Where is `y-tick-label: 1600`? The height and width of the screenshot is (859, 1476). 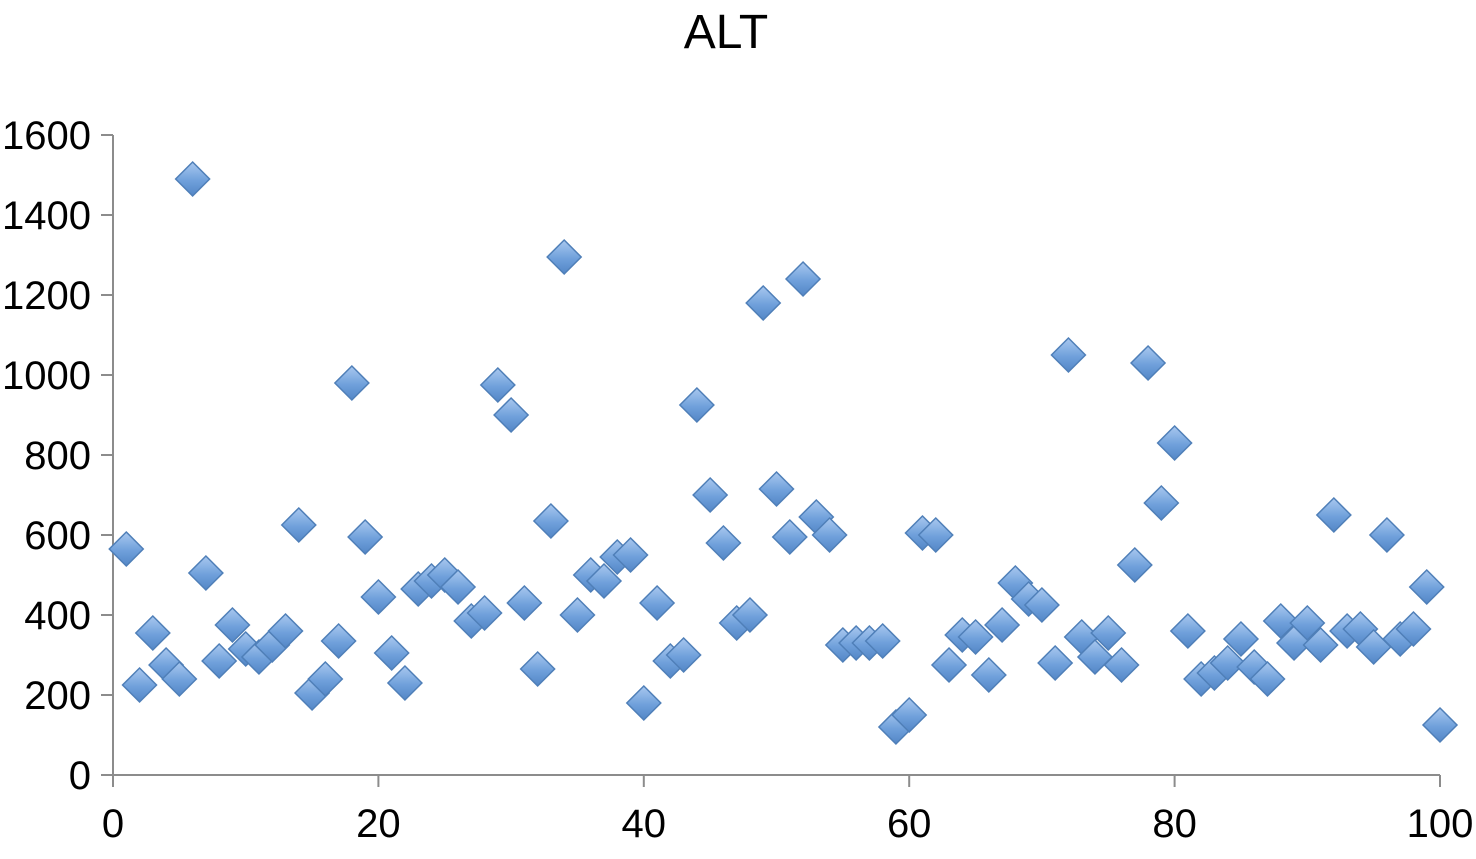 y-tick-label: 1600 is located at coordinates (46, 136).